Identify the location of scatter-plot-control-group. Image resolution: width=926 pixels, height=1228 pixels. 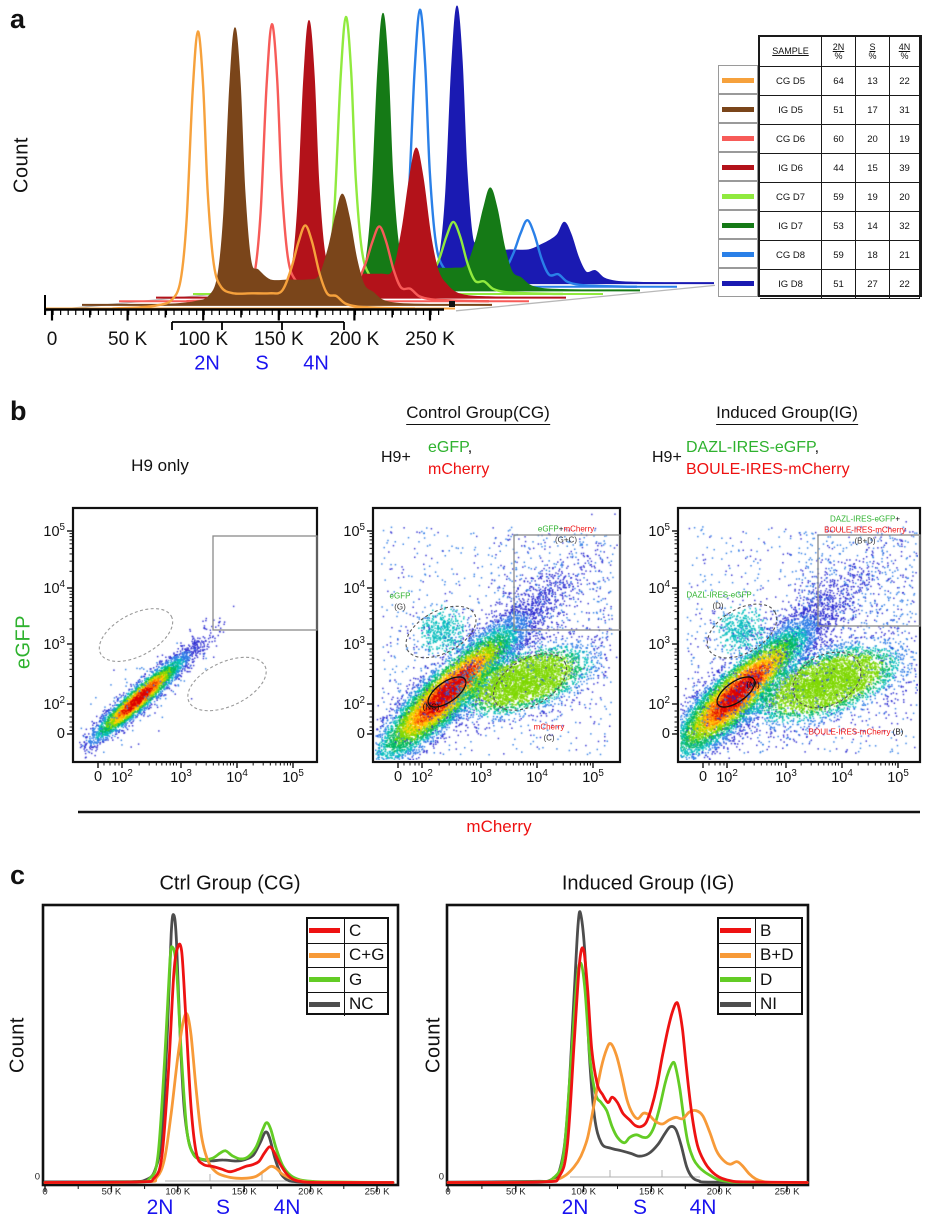
(496, 635).